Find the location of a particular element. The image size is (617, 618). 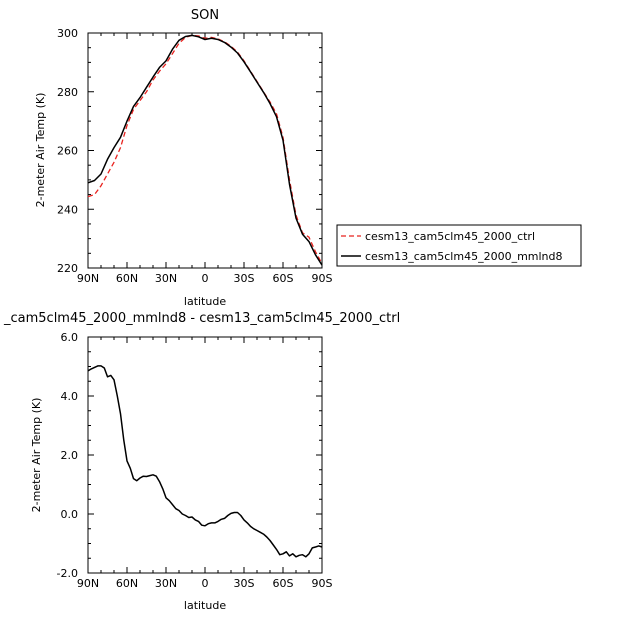

top-chart-x-tick-labels: 90N 60N 30N 0 30S 60S 90S is located at coordinates (205, 278).